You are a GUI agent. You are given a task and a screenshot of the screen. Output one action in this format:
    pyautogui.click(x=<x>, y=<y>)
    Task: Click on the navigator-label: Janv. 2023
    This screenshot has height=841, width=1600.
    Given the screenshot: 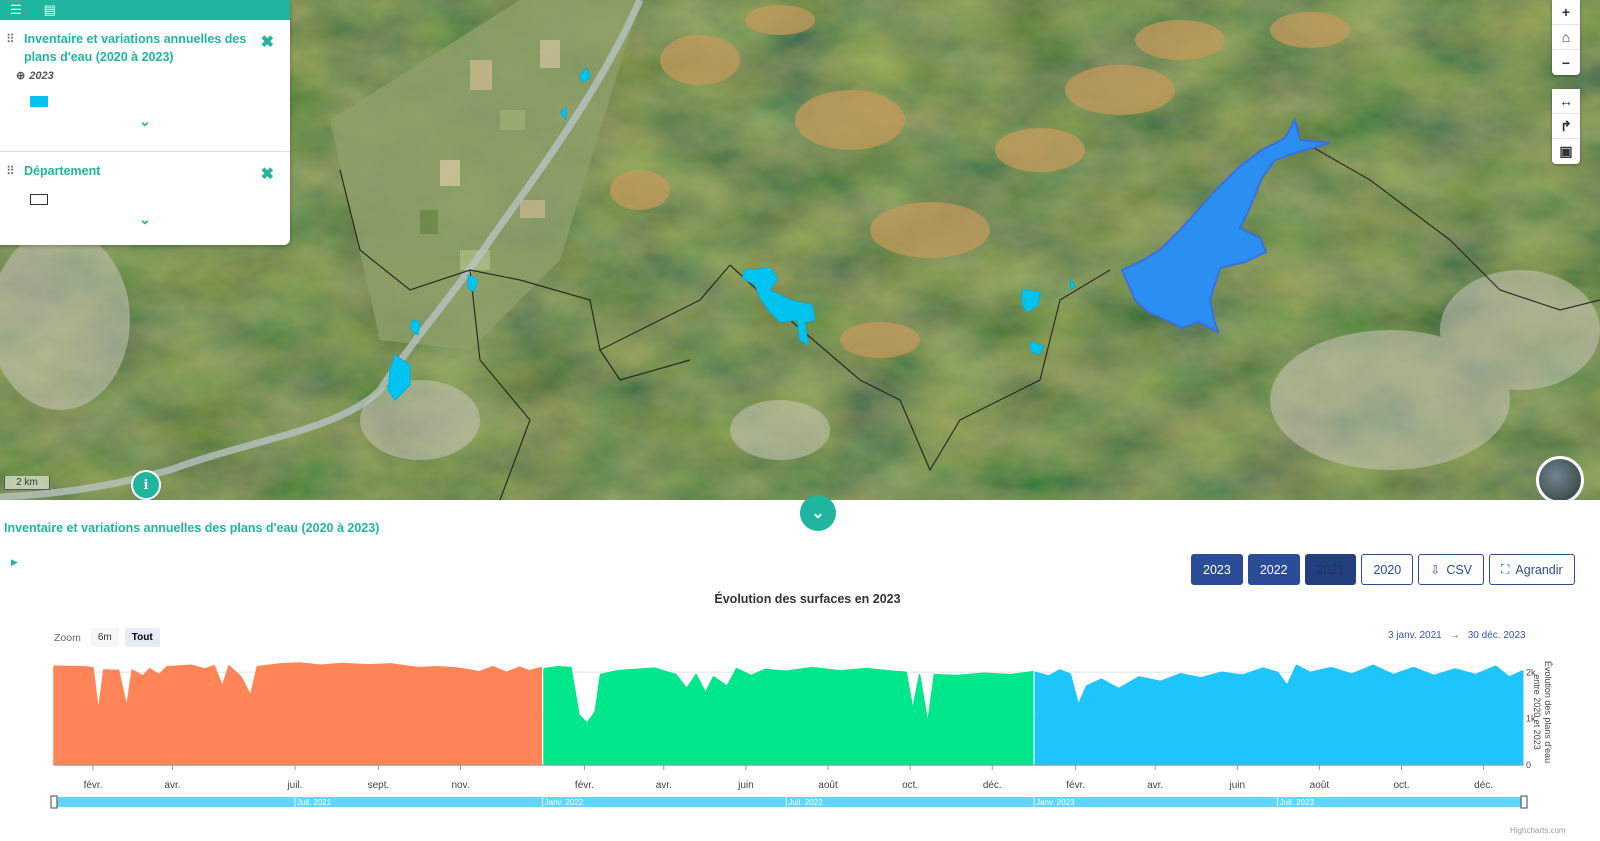 What is the action you would take?
    pyautogui.click(x=1055, y=802)
    